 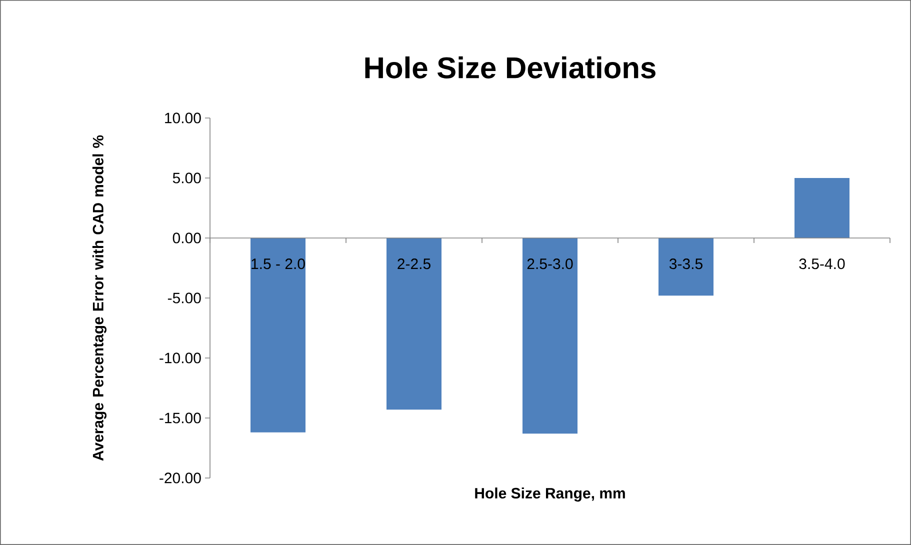 I want to click on x-axis-title: Hole Size Range, mm, so click(x=550, y=495).